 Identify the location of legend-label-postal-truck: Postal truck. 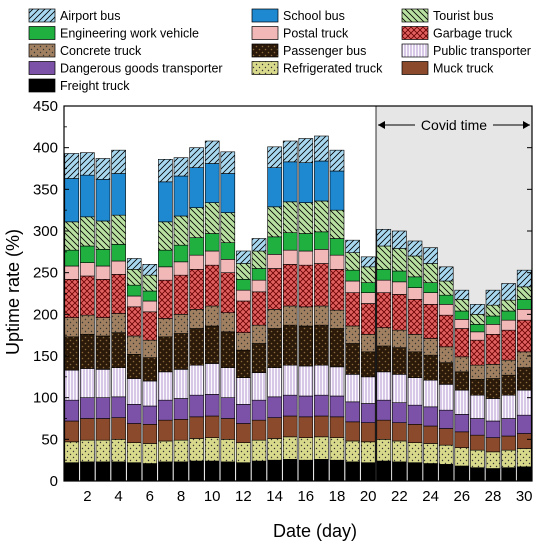
(316, 34).